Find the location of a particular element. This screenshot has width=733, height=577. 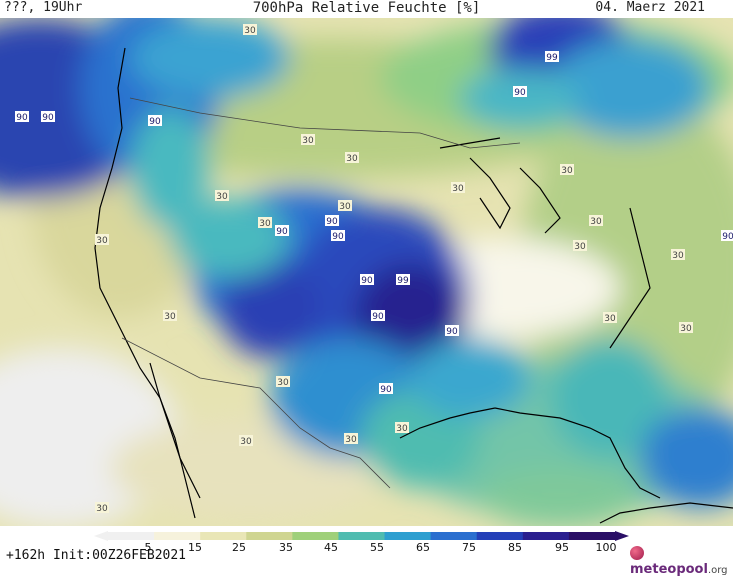

brand-logo: meteopool.org is located at coordinates (681, 561).